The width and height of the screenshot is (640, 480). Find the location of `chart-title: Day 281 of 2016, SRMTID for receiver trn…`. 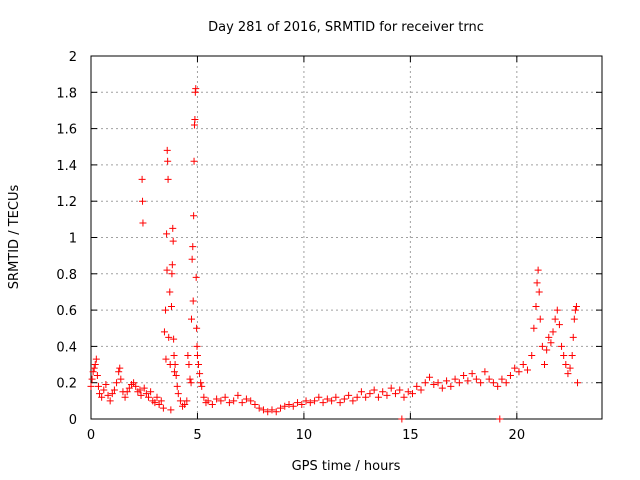

chart-title: Day 281 of 2016, SRMTID for receiver trn… is located at coordinates (346, 27).